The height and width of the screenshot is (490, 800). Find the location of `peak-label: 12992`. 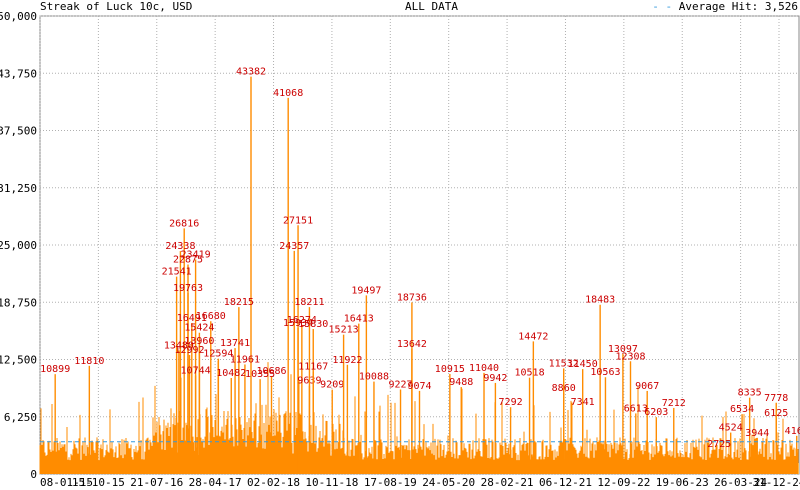

peak-label: 12992 is located at coordinates (189, 350).